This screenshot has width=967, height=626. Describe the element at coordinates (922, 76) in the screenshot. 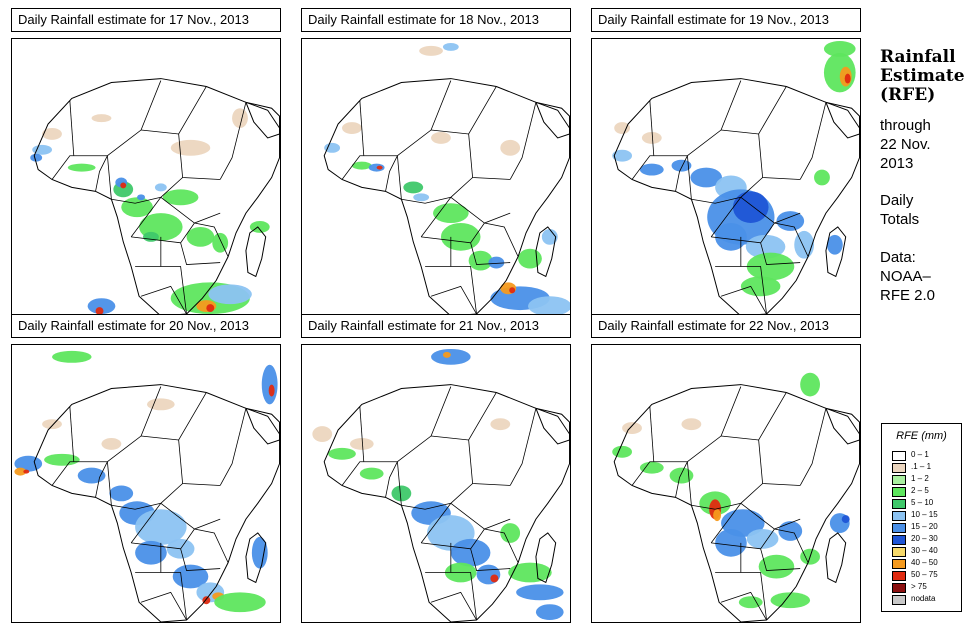

I see `product-title: Rainfall Estimate (RFE)` at that location.